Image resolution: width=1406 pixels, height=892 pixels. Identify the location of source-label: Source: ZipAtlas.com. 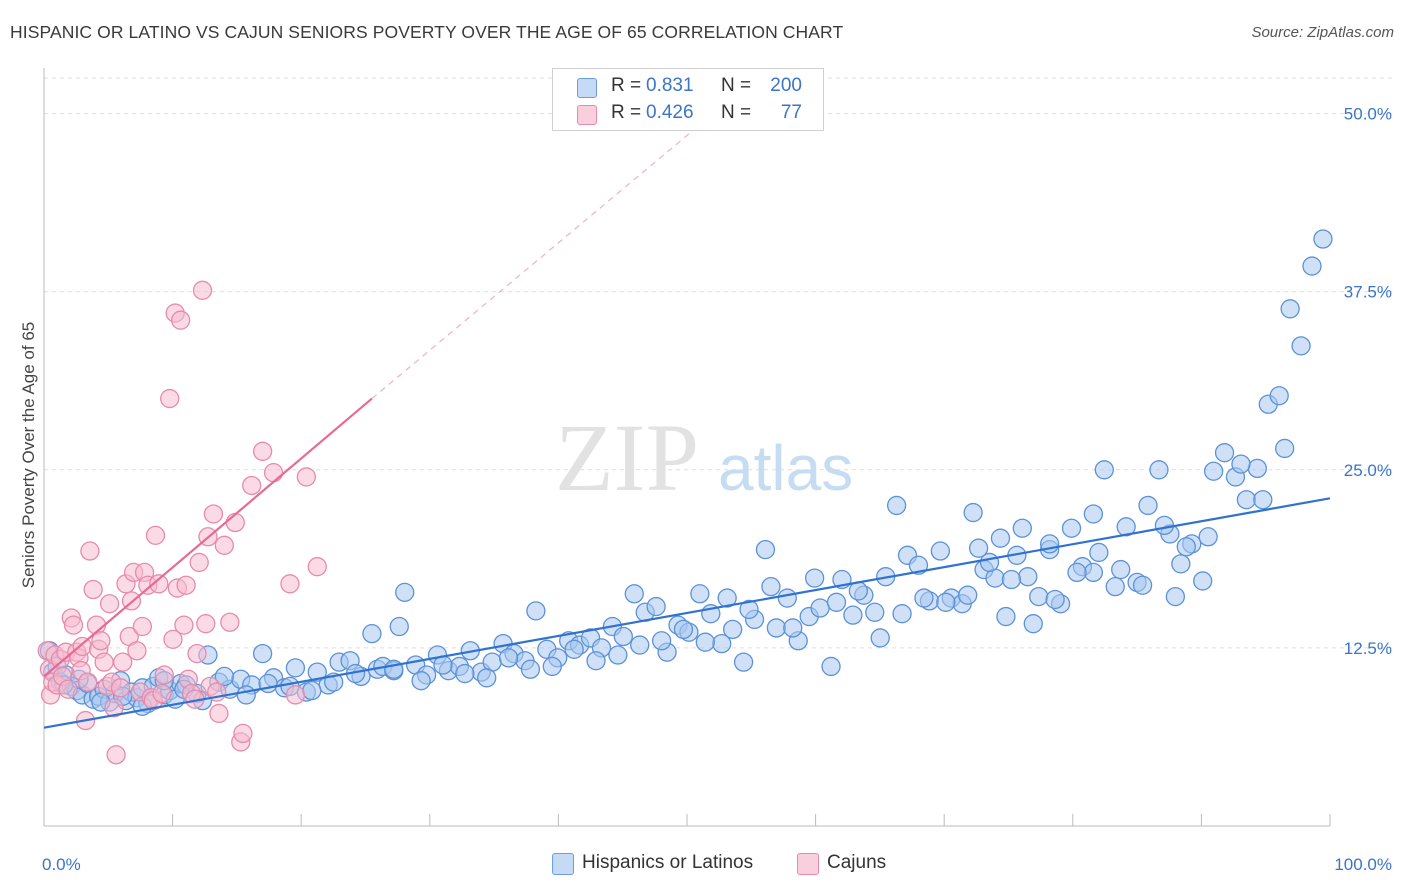
(1322, 32).